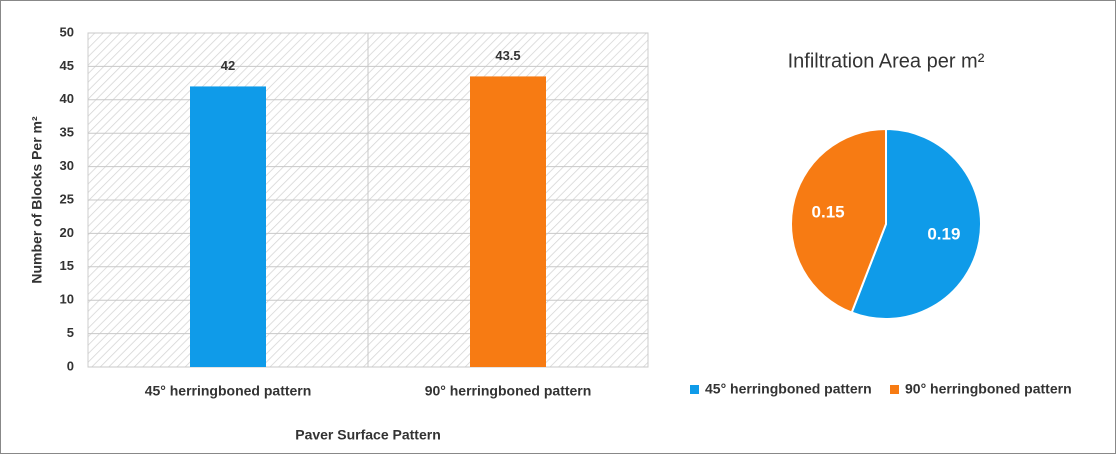 The width and height of the screenshot is (1116, 454). Describe the element at coordinates (37, 200) in the screenshot. I see `y-axis-label: Number of Blocks Per m²` at that location.